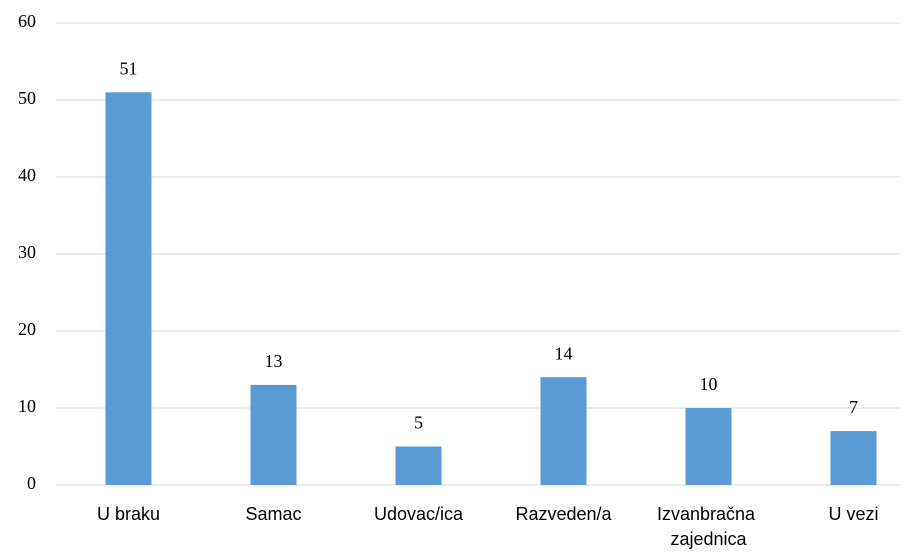 The height and width of the screenshot is (552, 915). Describe the element at coordinates (274, 361) in the screenshot. I see `value-label: 13` at that location.